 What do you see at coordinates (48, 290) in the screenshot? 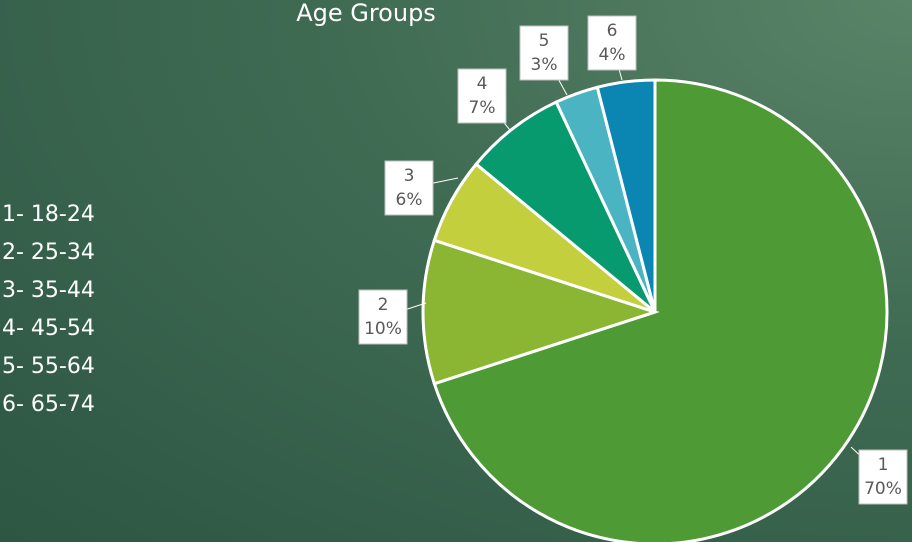
I see `legend-text: 3- 35-44` at bounding box center [48, 290].